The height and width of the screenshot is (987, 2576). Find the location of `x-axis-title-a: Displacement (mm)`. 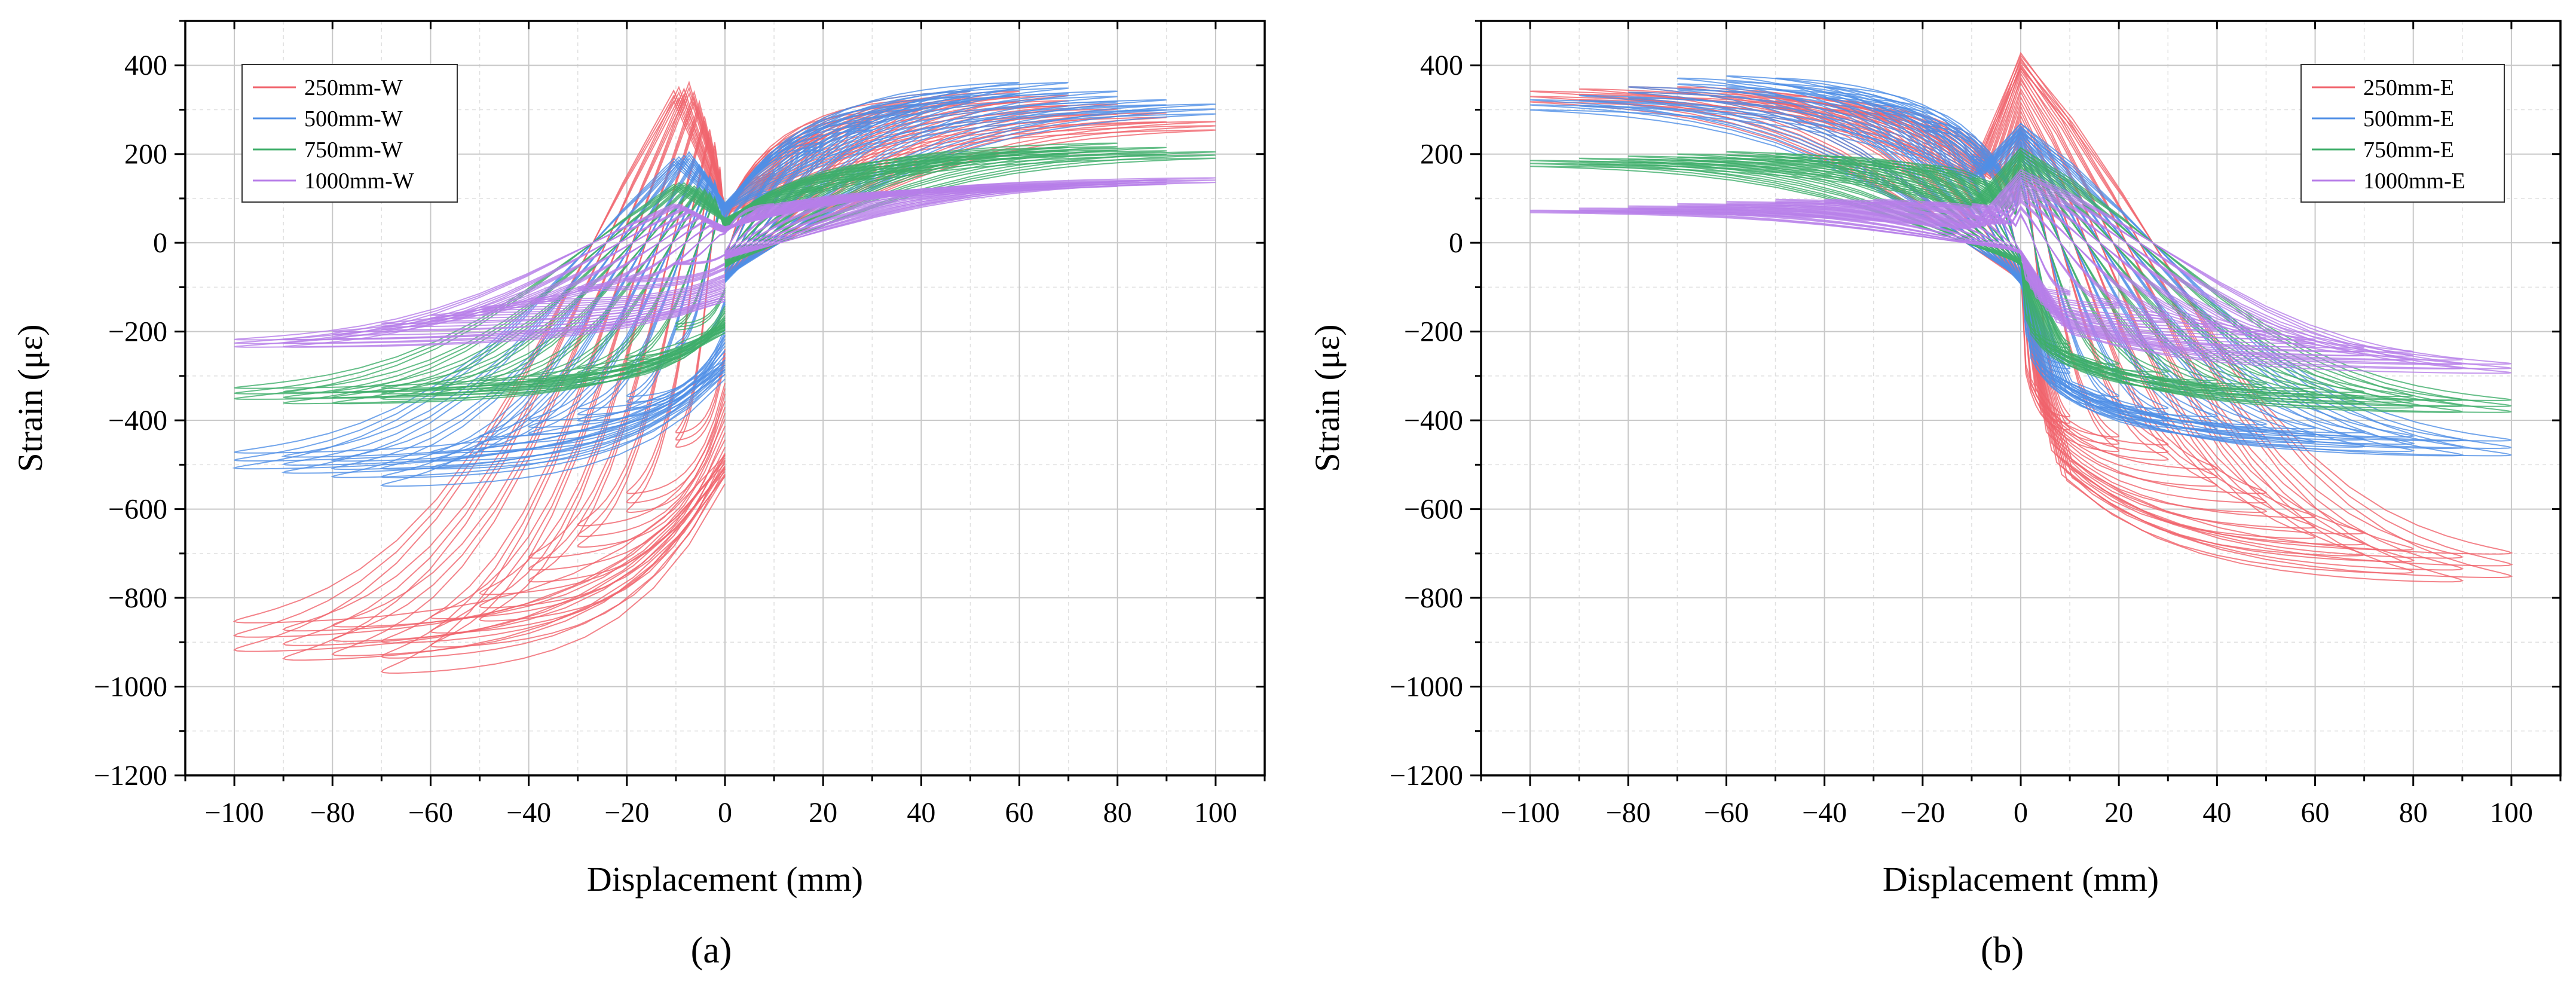

x-axis-title-a: Displacement (mm) is located at coordinates (725, 880).